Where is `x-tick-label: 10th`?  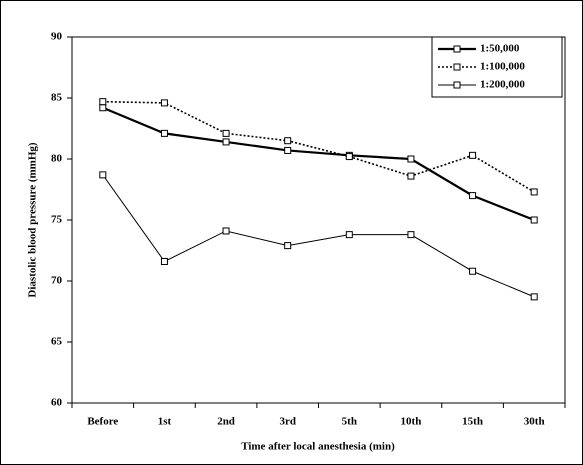
x-tick-label: 10th is located at coordinates (411, 422).